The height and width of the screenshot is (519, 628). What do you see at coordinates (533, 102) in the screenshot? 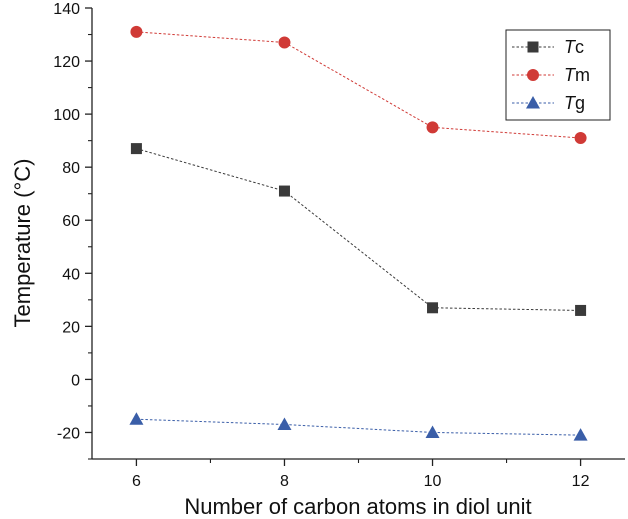
I see `legend-marker-tg` at bounding box center [533, 102].